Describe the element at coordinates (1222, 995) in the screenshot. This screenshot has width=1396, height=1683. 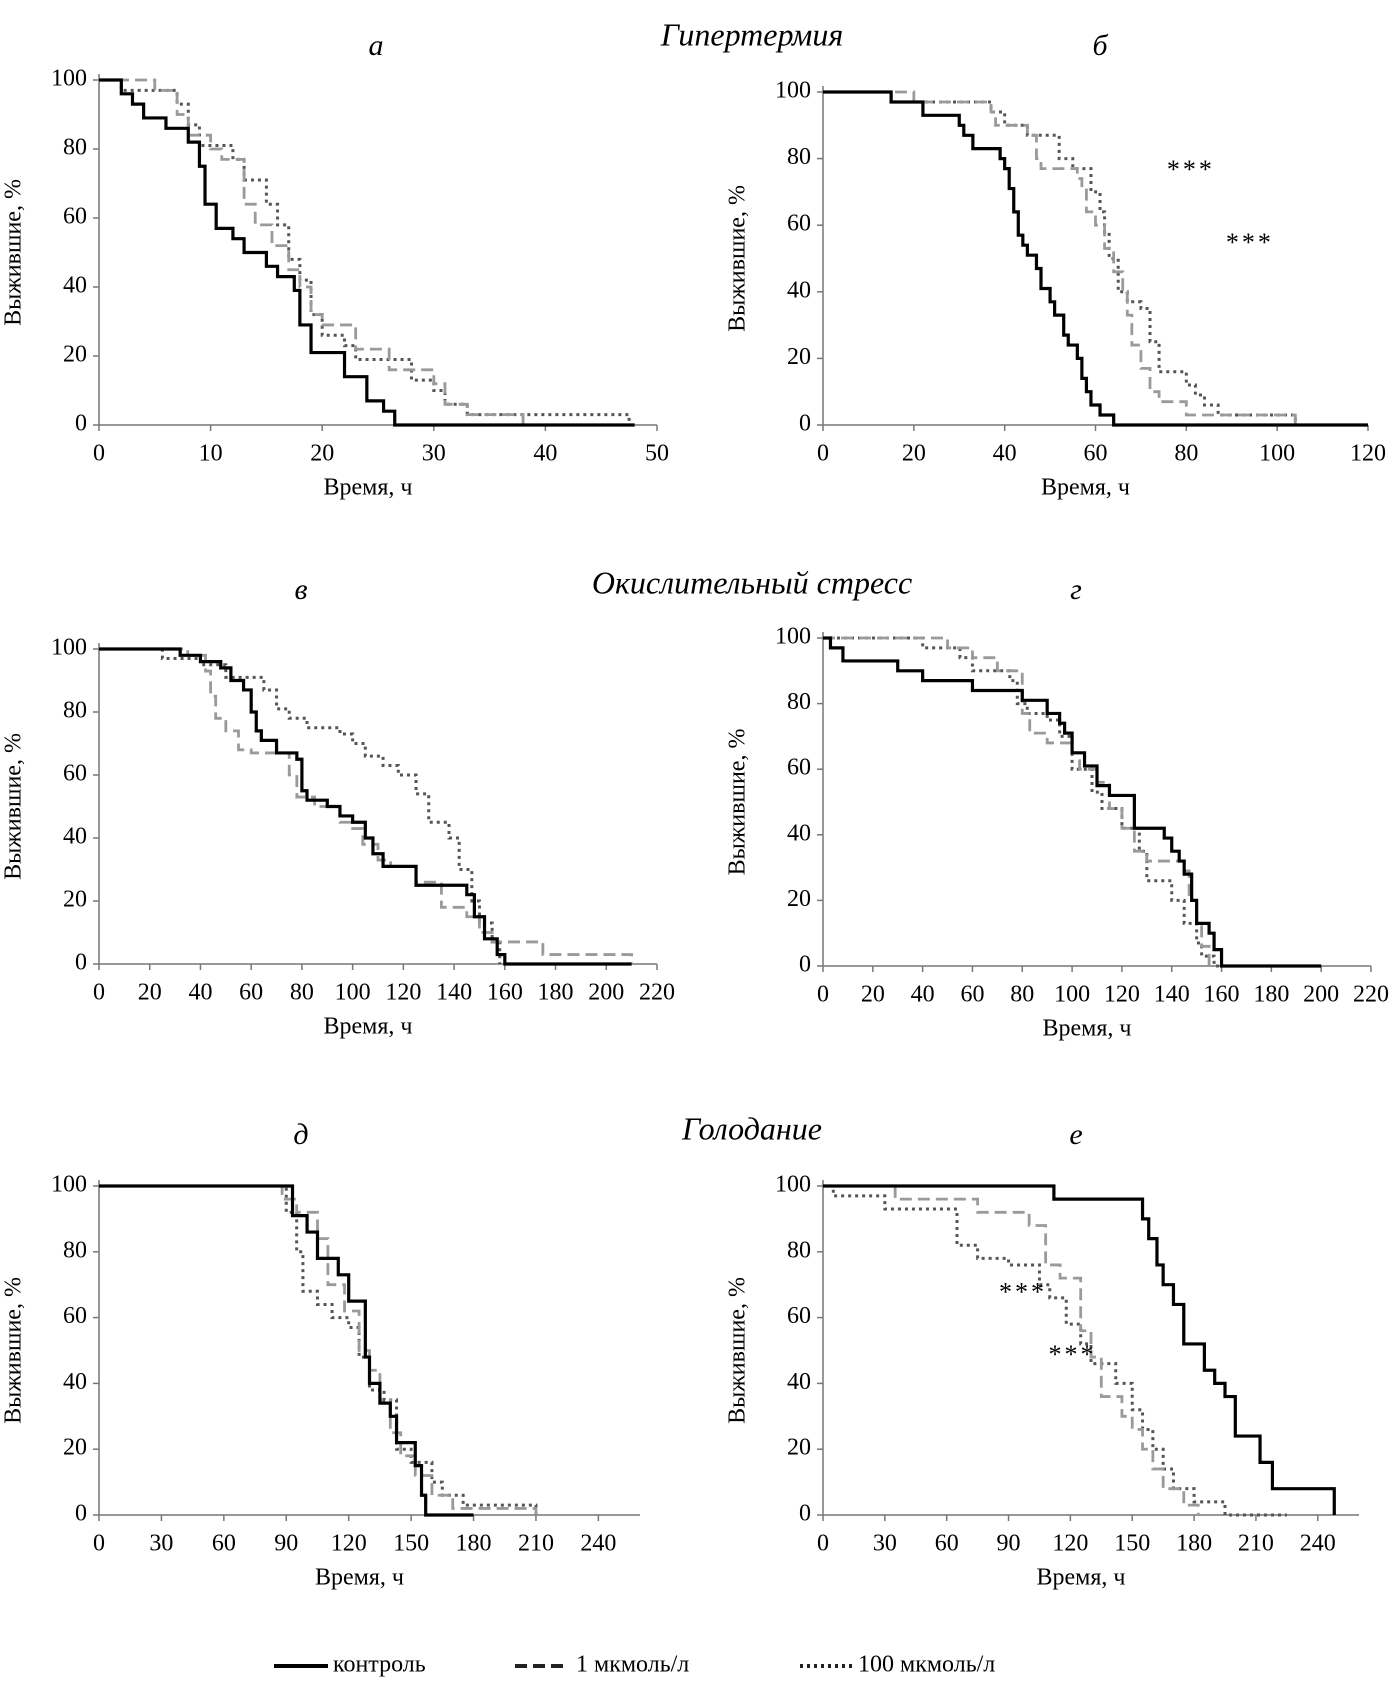
I see `x-tick-label: 160` at that location.